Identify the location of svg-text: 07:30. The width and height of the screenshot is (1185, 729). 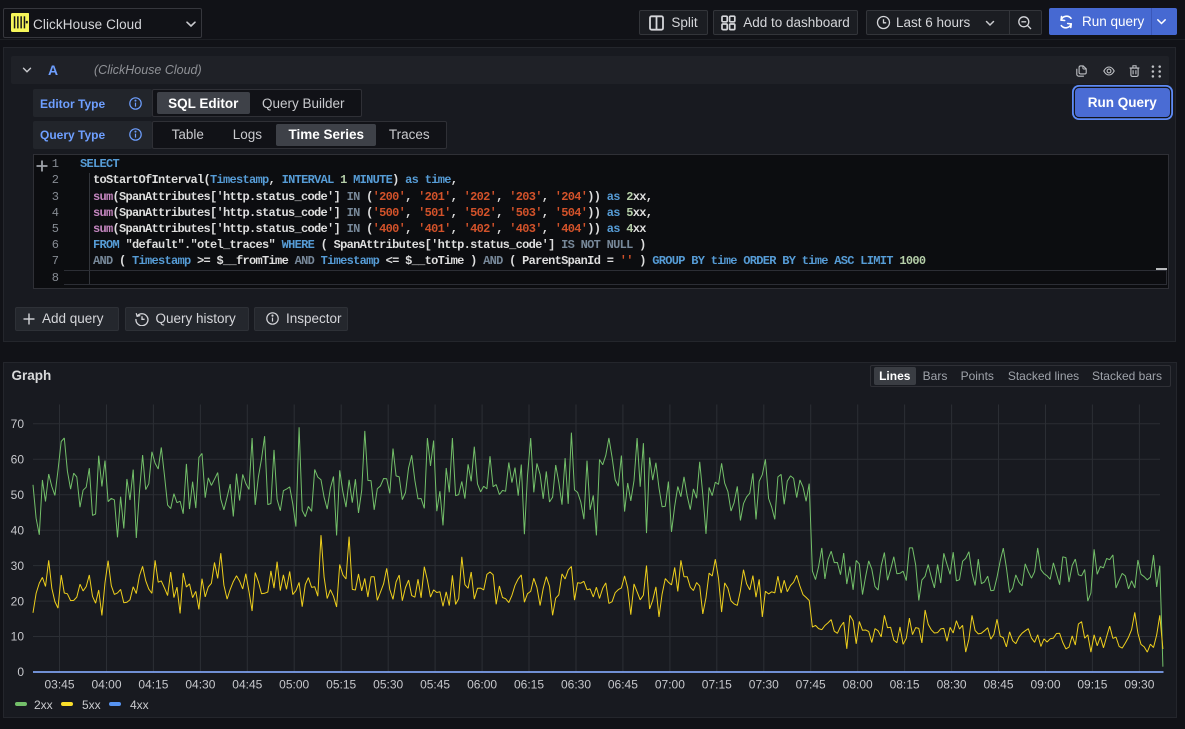
(764, 685).